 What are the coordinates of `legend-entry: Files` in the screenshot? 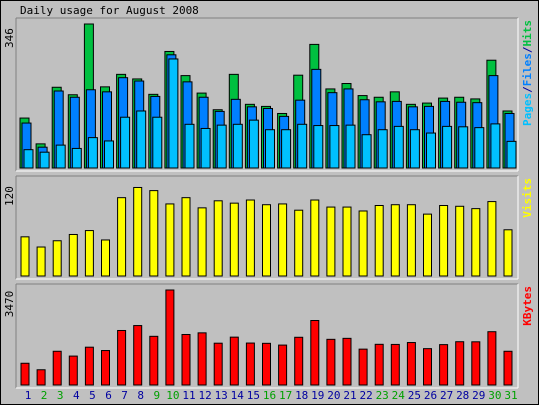 It's located at (527, 69).